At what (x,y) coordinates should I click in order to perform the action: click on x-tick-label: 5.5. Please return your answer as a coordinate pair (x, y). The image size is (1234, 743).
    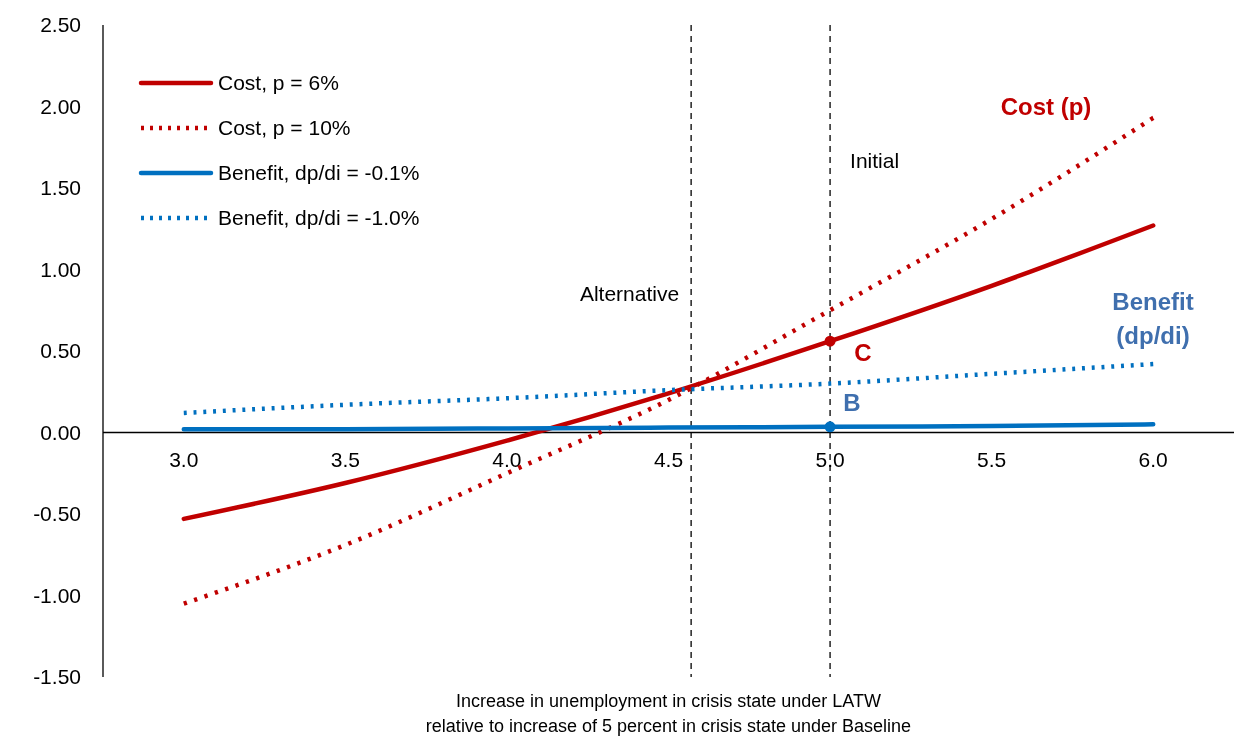
    Looking at the image, I should click on (992, 459).